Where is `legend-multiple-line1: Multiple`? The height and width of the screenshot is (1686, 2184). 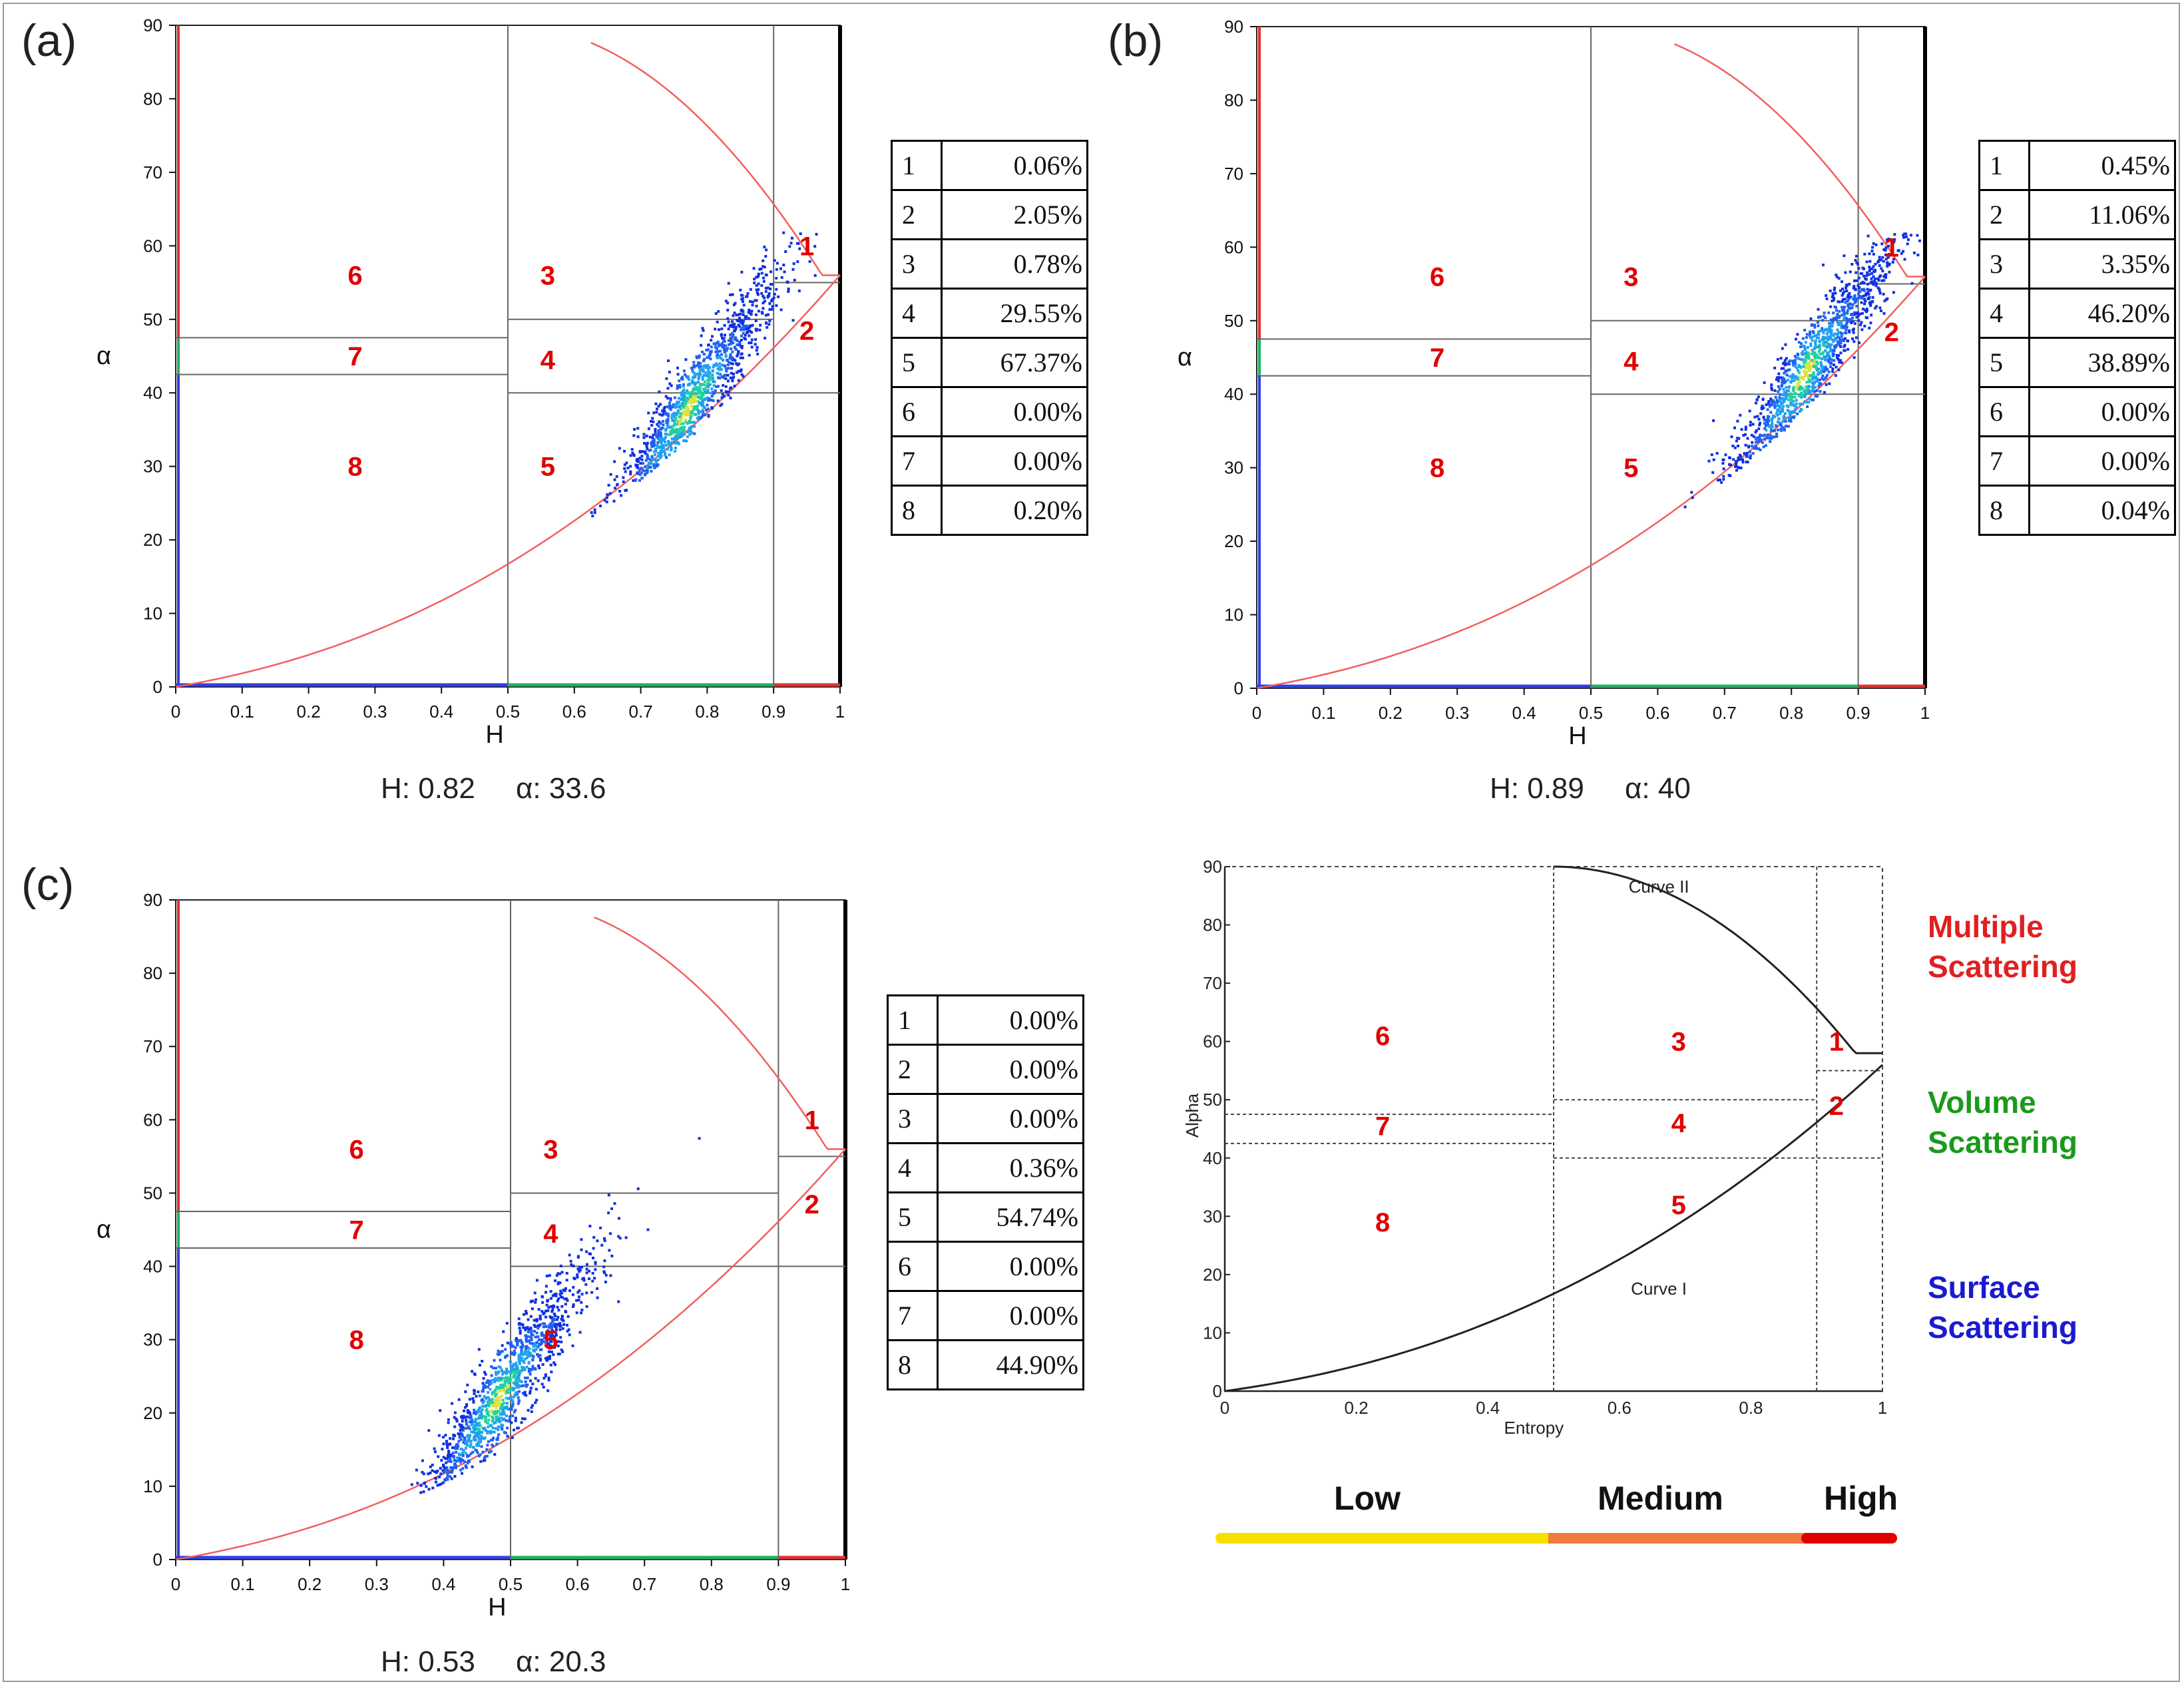 legend-multiple-line1: Multiple is located at coordinates (1986, 926).